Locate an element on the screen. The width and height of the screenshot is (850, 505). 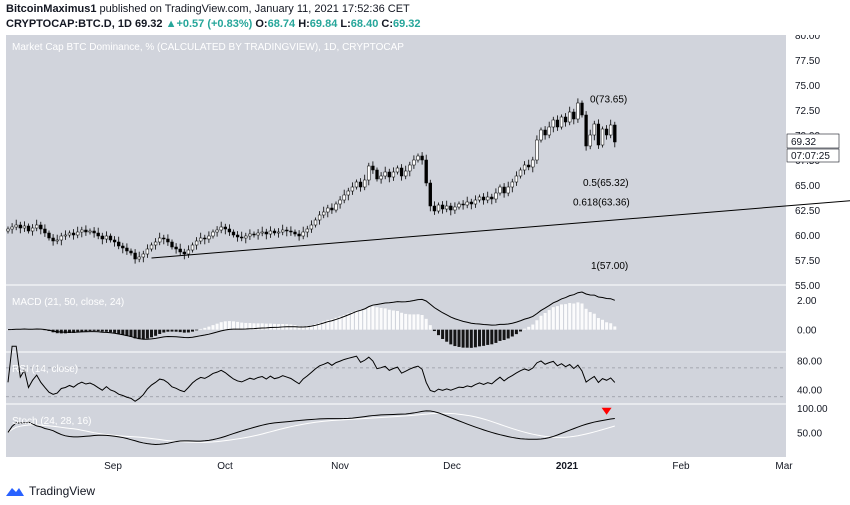
time-tick-label: Dec is located at coordinates (452, 466).